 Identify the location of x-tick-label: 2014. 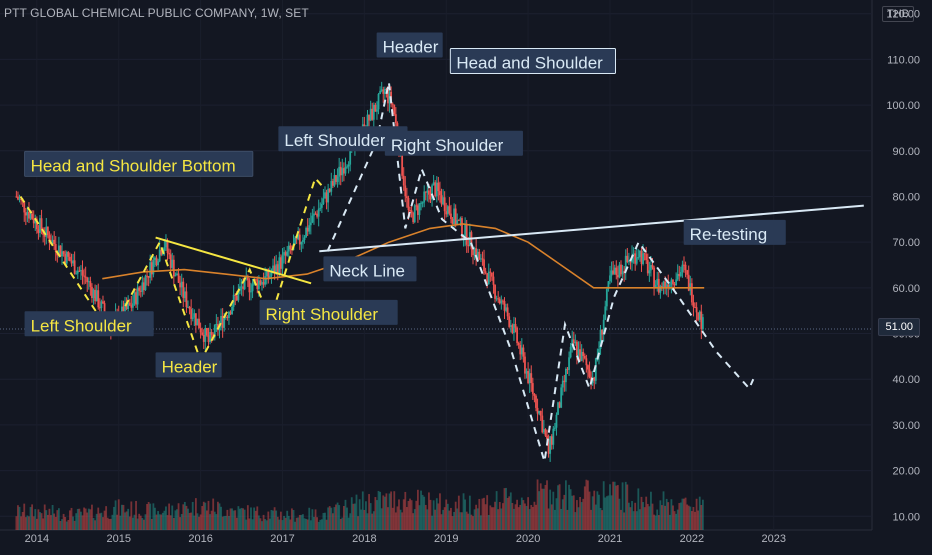
(37, 539).